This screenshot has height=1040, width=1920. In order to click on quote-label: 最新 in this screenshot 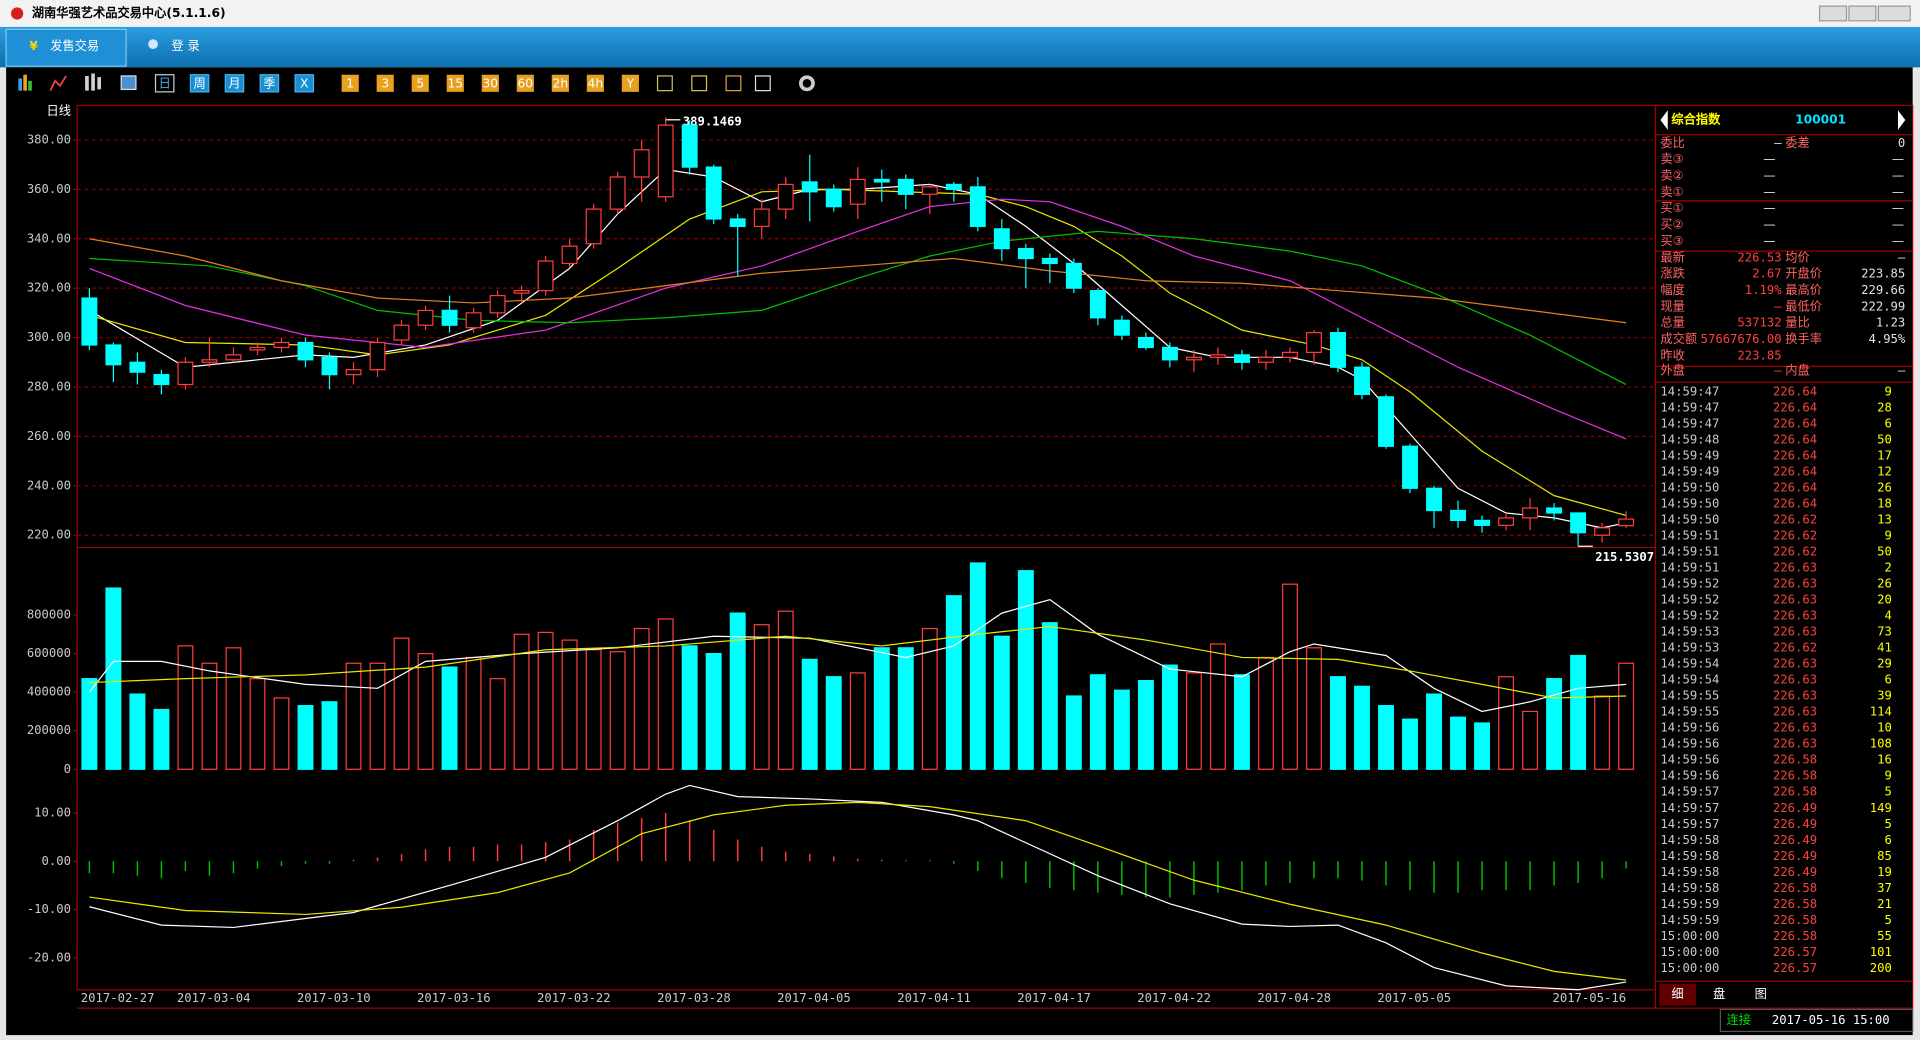, I will do `click(1672, 256)`.